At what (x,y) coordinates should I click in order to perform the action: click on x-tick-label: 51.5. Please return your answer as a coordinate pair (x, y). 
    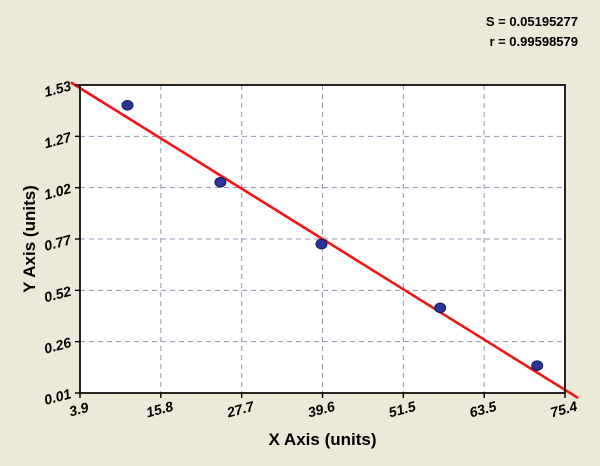
    Looking at the image, I should click on (402, 409).